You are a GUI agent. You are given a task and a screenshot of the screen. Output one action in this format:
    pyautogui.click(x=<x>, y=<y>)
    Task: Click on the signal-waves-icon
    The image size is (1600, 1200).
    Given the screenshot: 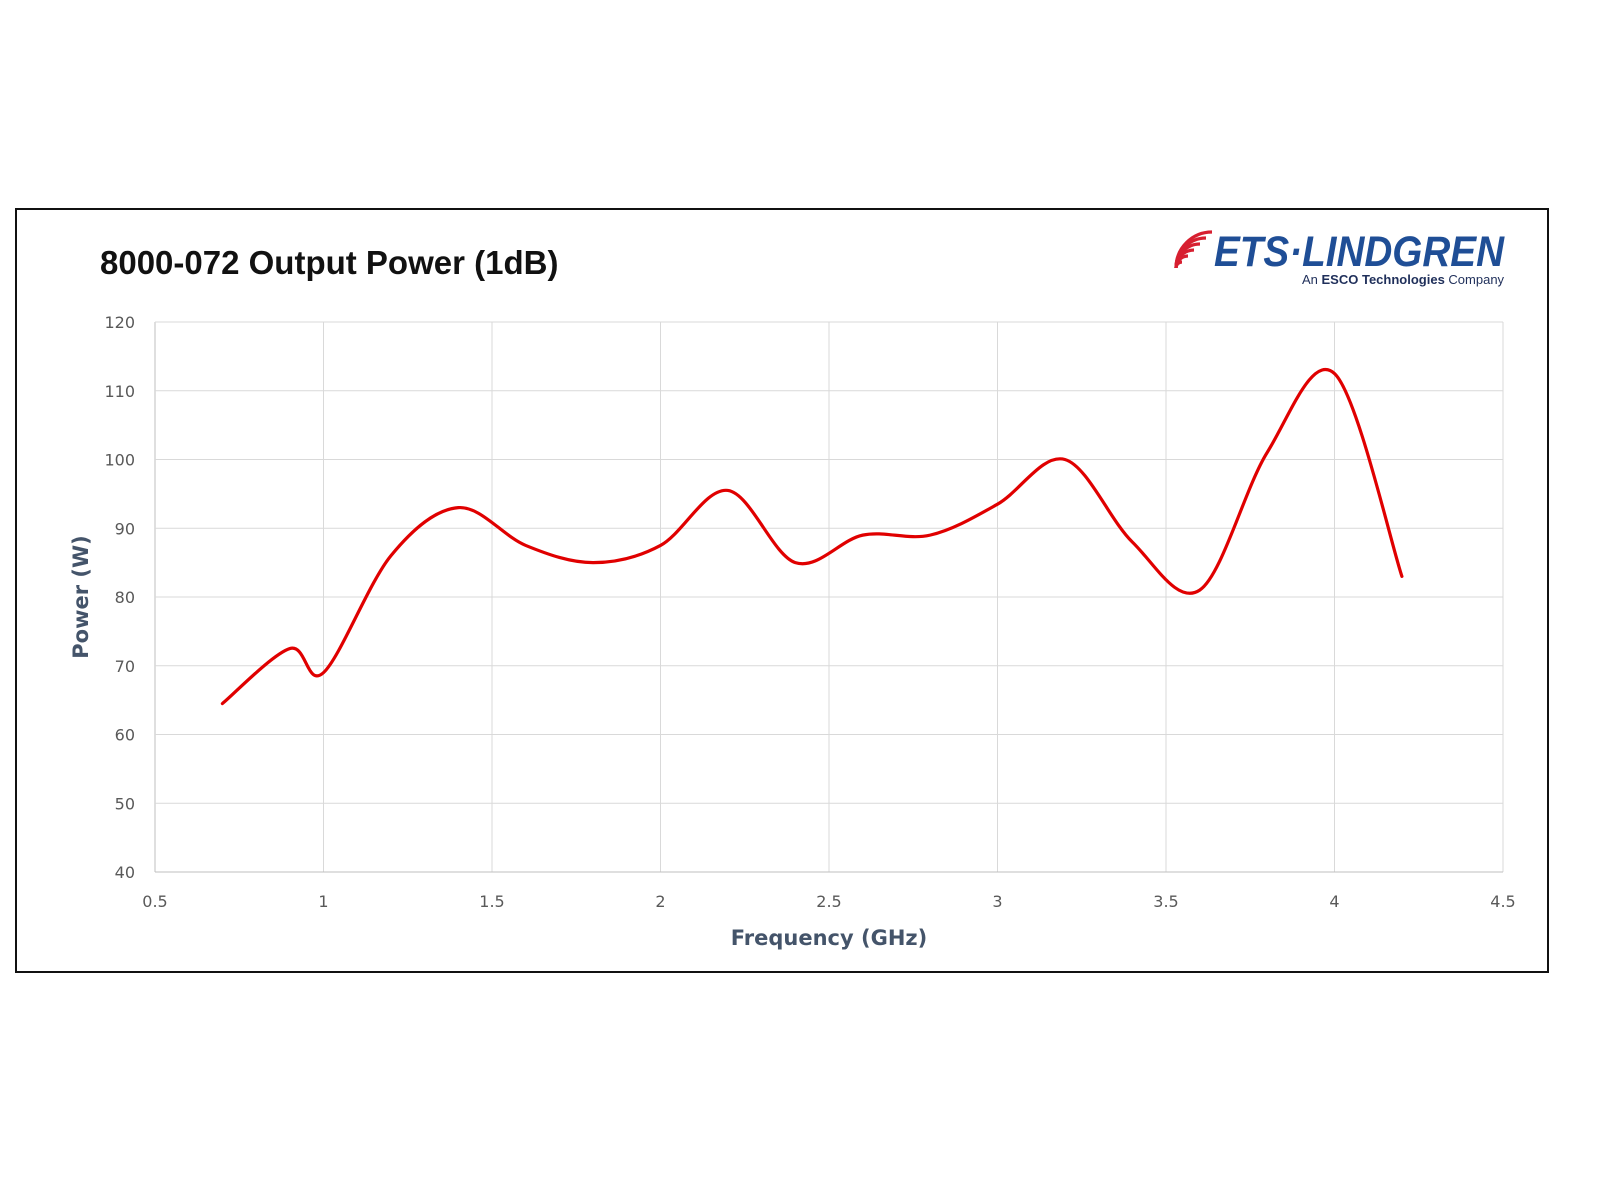 What is the action you would take?
    pyautogui.click(x=1193, y=249)
    